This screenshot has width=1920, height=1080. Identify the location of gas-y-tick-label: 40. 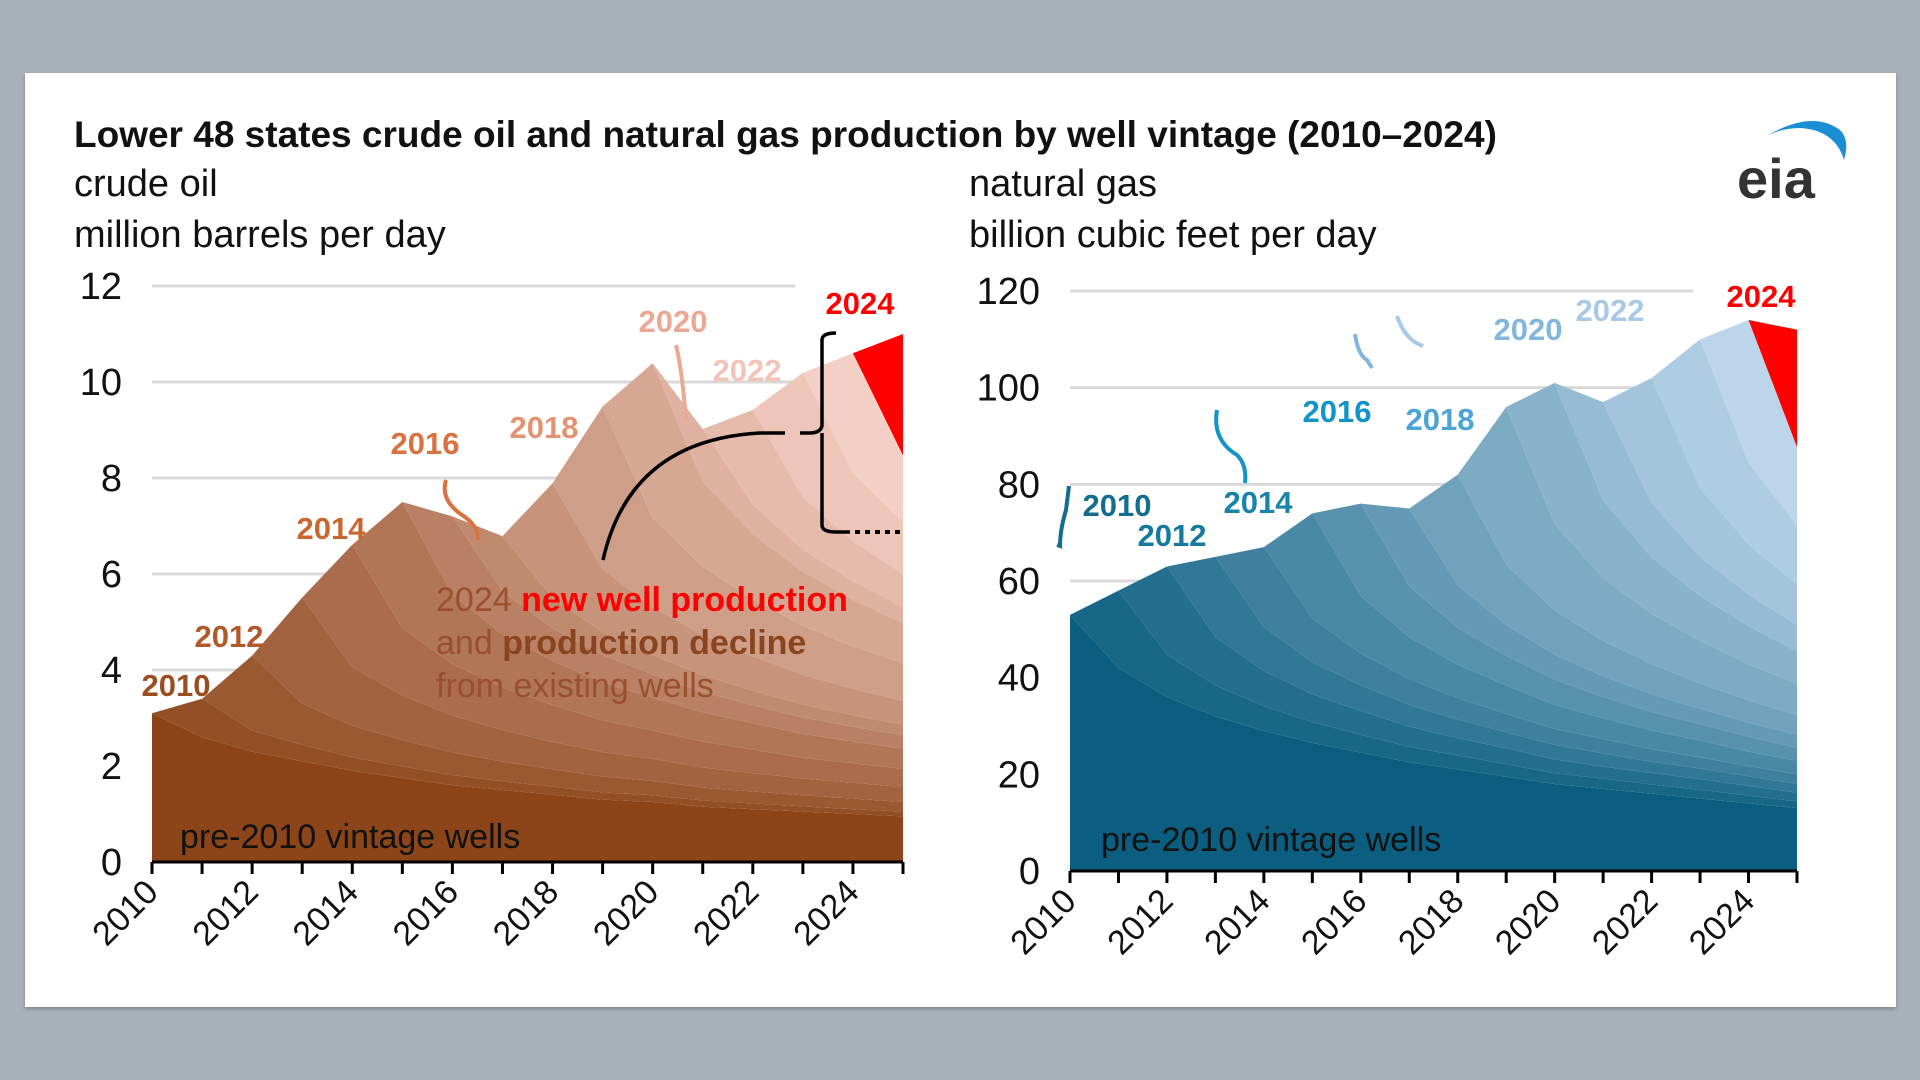
(1019, 679).